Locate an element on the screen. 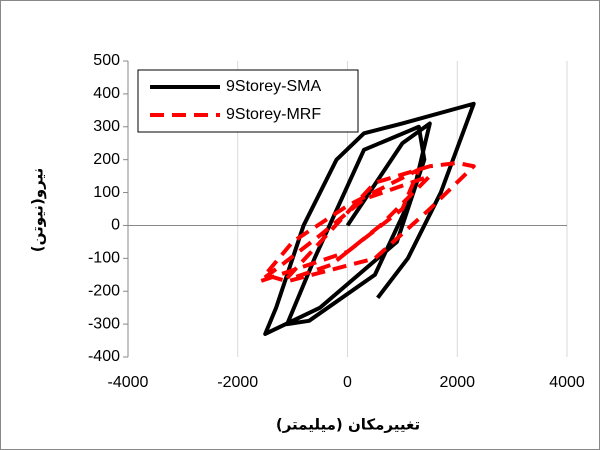 The height and width of the screenshot is (450, 600). y-tick-label: 400 is located at coordinates (106, 93).